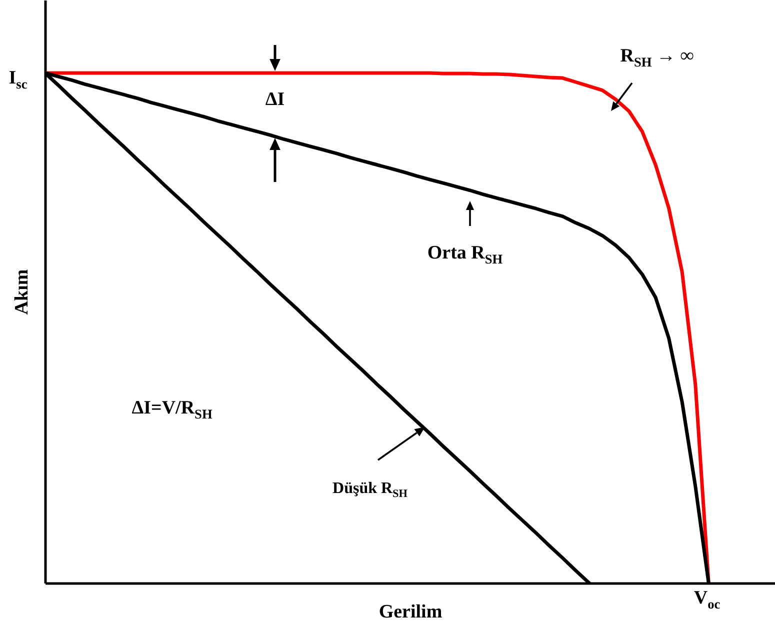 The height and width of the screenshot is (628, 775). I want to click on annotation: ΔI=V/R$_{SH}$, so click(172, 410).